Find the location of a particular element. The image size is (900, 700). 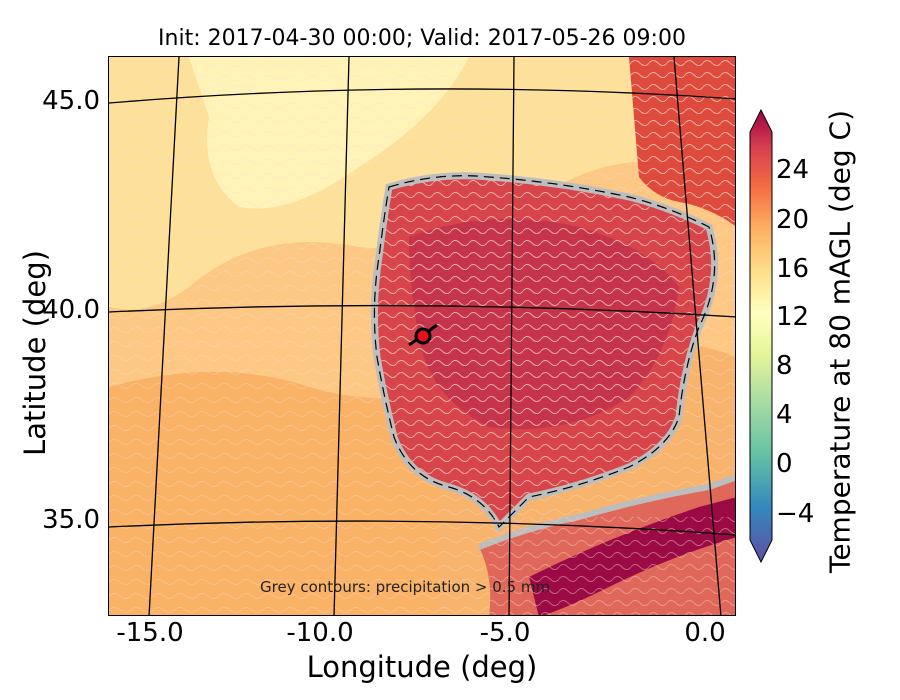

cb-tick-4: 4 is located at coordinates (784, 415).